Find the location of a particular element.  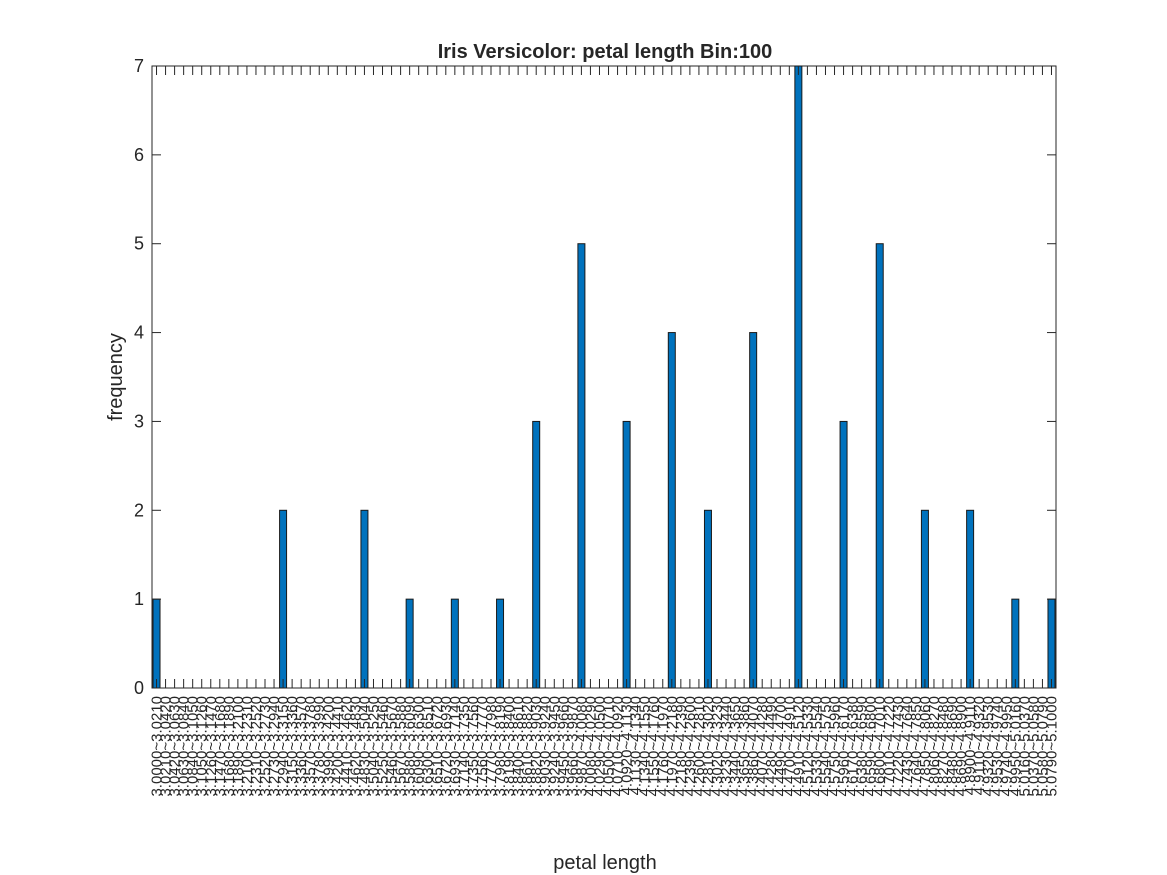

x-tick-label: 4.6380~4.6590 is located at coordinates (862, 746).